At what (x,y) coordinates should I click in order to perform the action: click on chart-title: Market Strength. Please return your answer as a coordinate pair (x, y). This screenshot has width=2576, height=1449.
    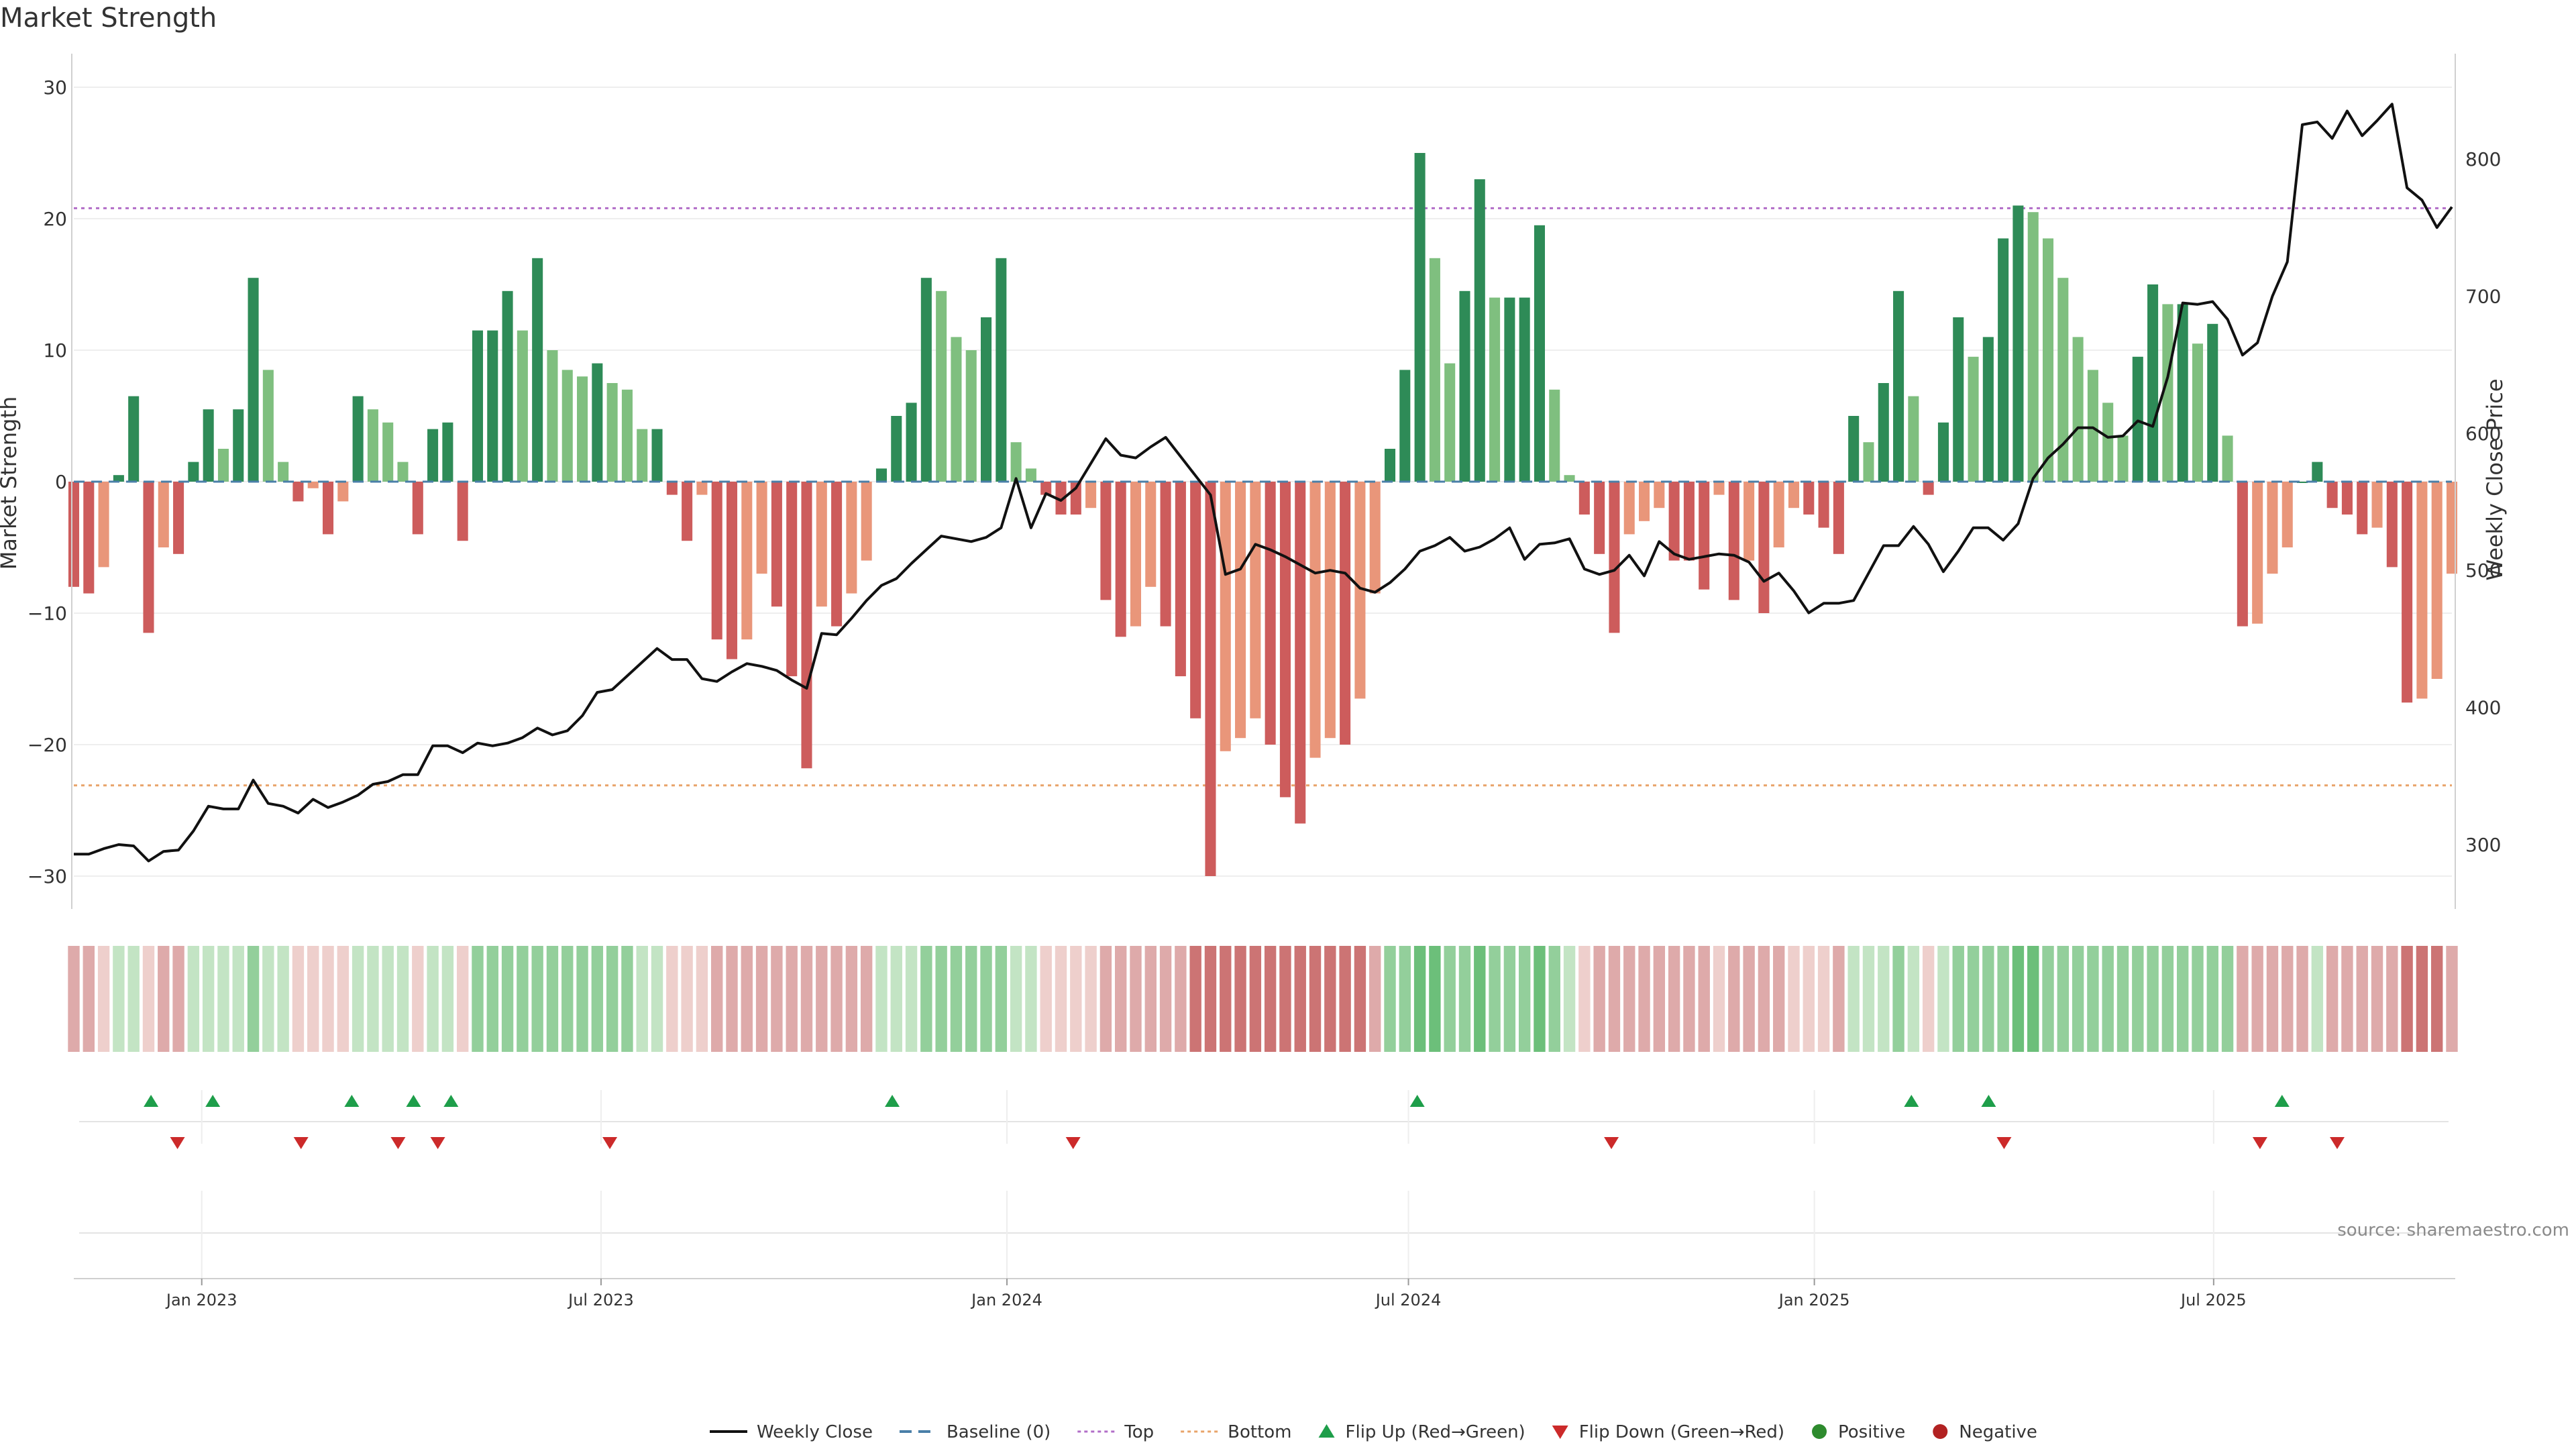
    Looking at the image, I should click on (108, 18).